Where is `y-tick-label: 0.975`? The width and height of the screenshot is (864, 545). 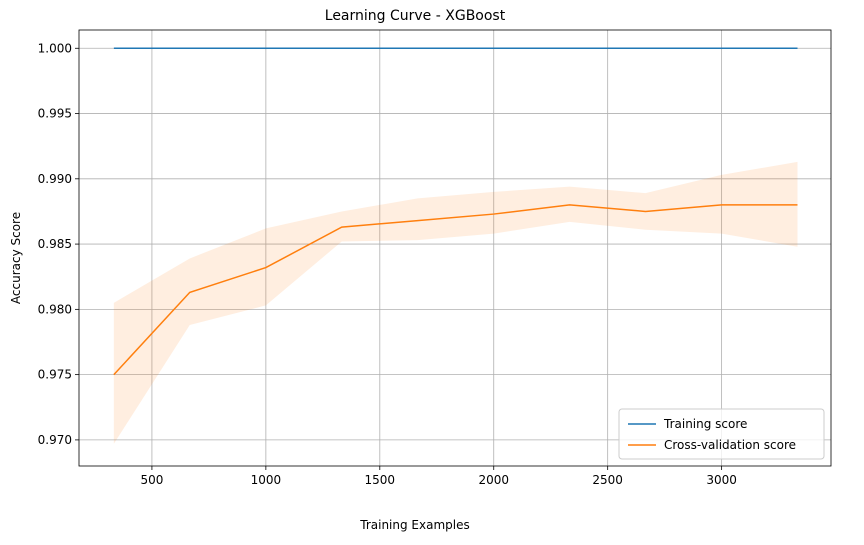
y-tick-label: 0.975 is located at coordinates (55, 375).